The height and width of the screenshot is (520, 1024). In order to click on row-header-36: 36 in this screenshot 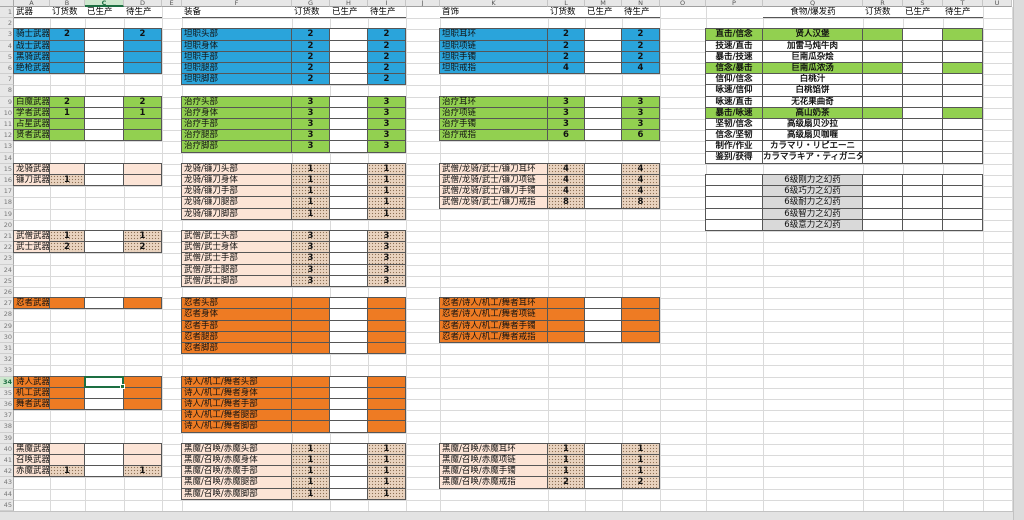, I will do `click(7, 405)`.